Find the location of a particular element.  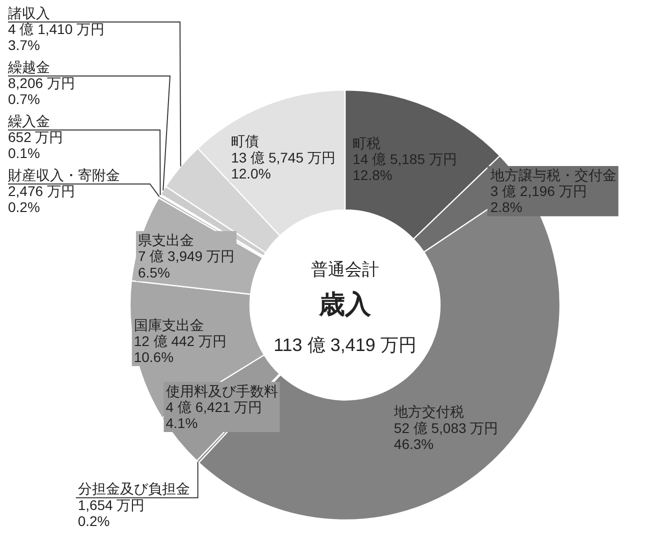

text: 歳入 is located at coordinates (345, 304).